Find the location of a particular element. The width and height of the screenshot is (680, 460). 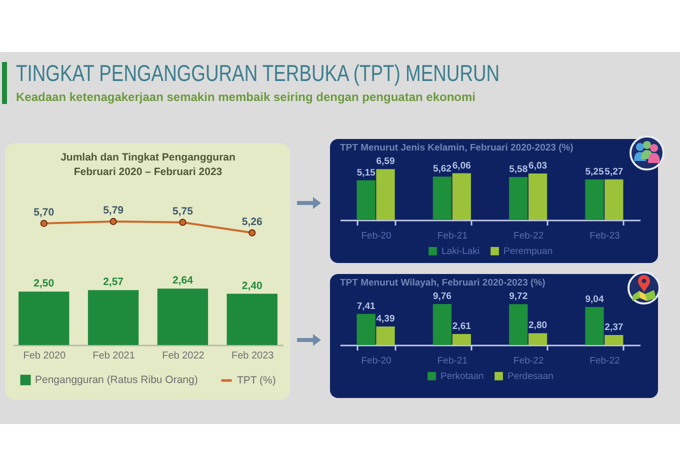

data-label: 2,50 is located at coordinates (44, 284).